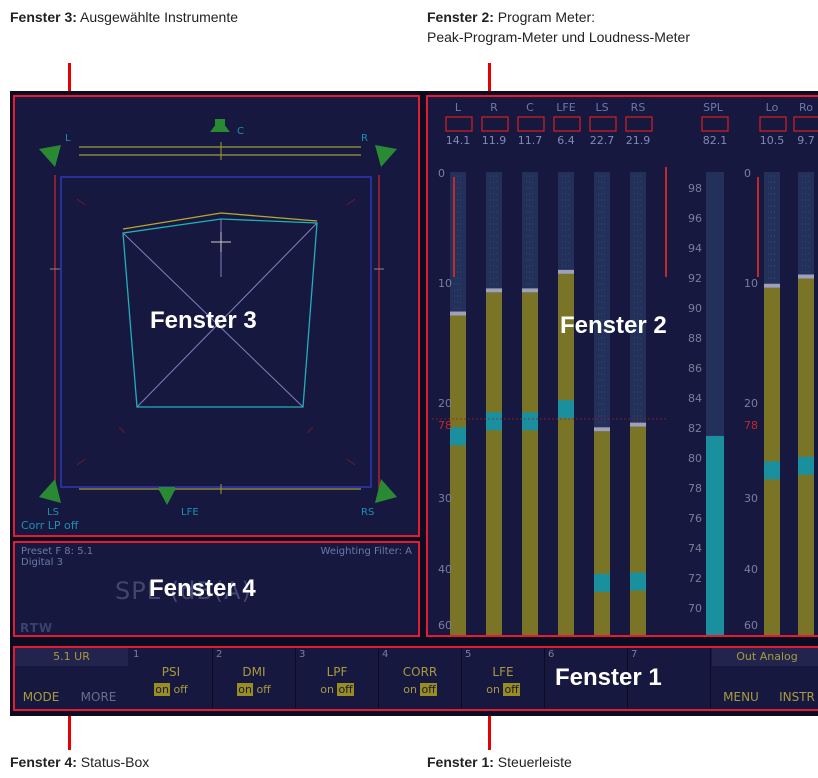 The width and height of the screenshot is (818, 778). Describe the element at coordinates (695, 608) in the screenshot. I see `scale-spl-70: 70` at that location.